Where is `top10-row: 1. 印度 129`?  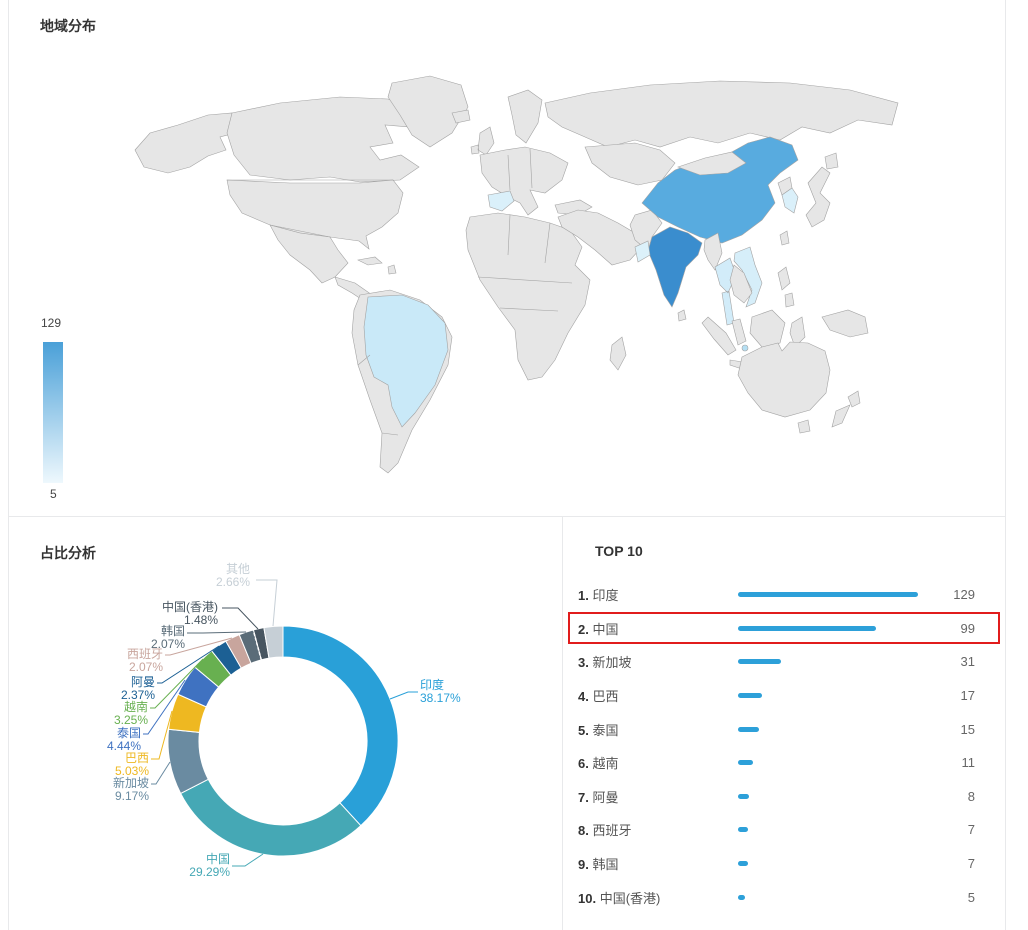
top10-row: 1. 印度 129 is located at coordinates (784, 595).